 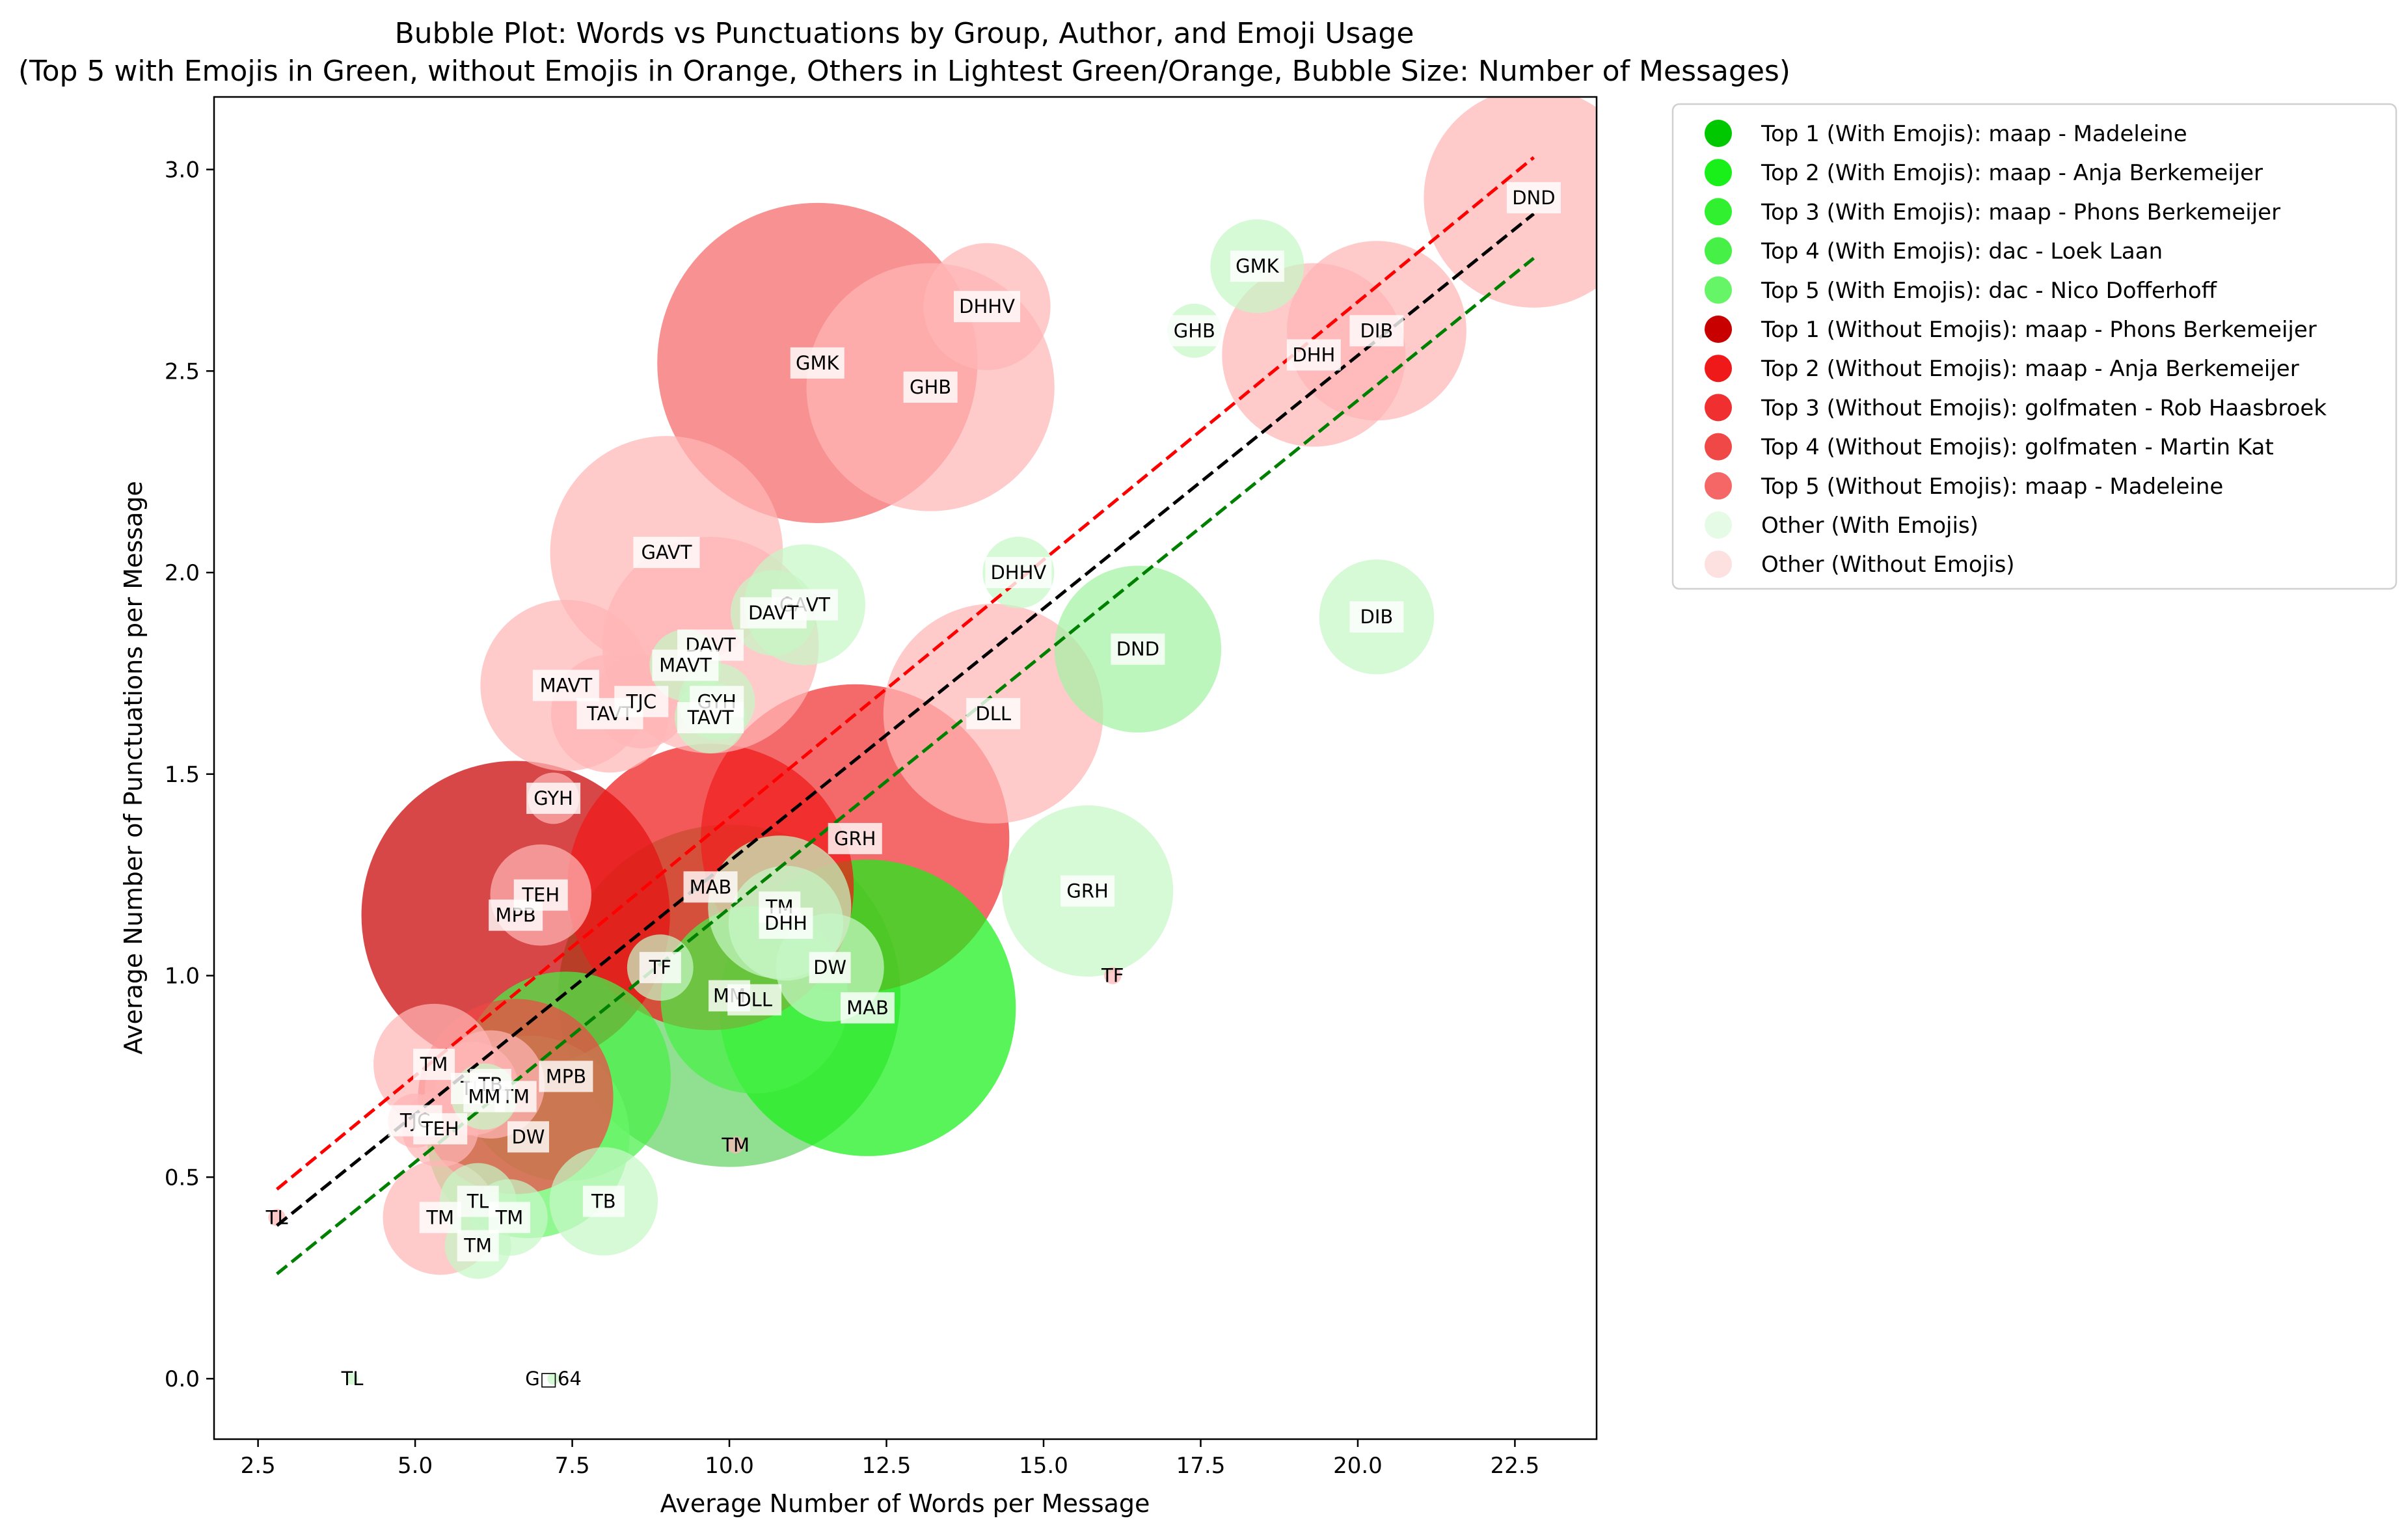 I want to click on x-axis-ticks: 2.5 5.0 7.5 10.0 12.5 15.0 17.5 20.0 22.5, so click(x=890, y=1459).